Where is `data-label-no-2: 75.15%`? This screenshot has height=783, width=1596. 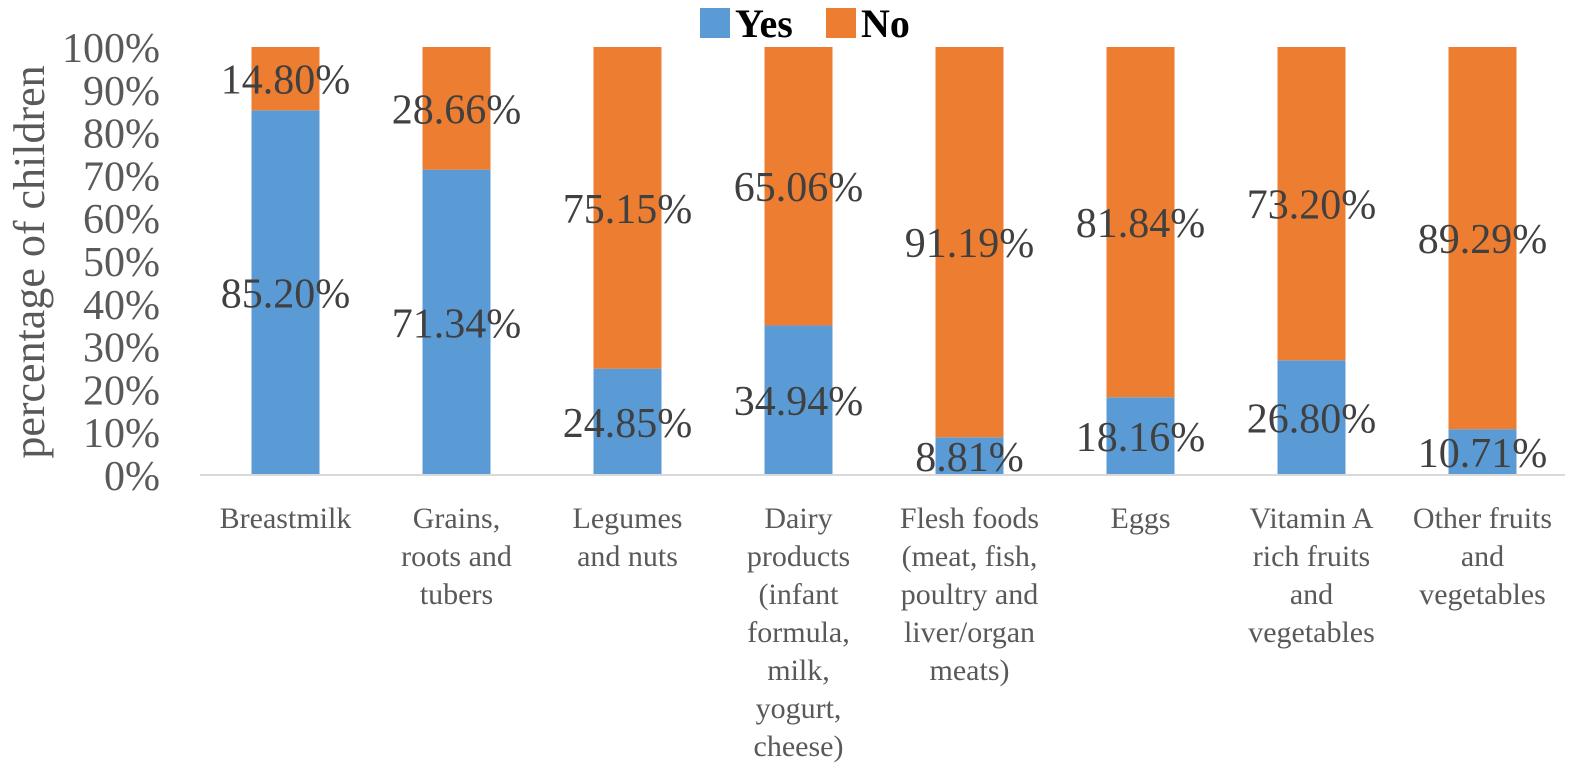
data-label-no-2: 75.15% is located at coordinates (628, 210).